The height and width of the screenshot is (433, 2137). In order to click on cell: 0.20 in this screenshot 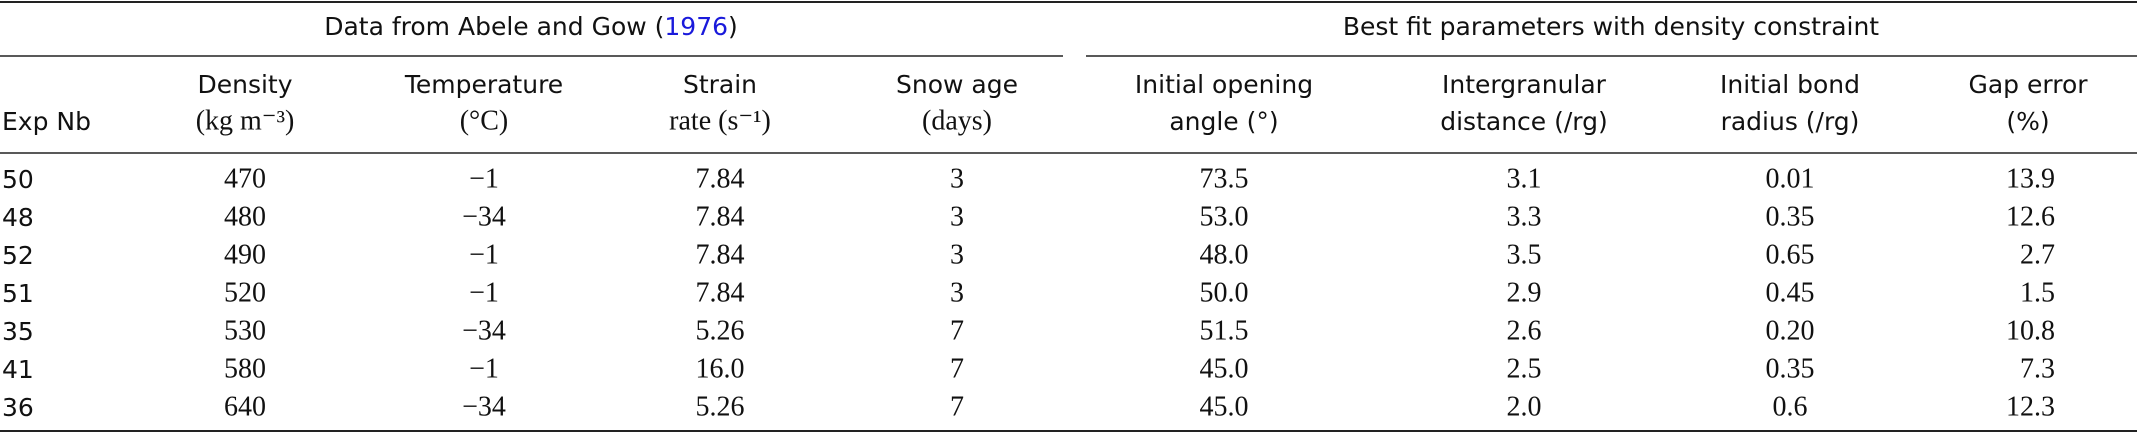, I will do `click(1790, 330)`.